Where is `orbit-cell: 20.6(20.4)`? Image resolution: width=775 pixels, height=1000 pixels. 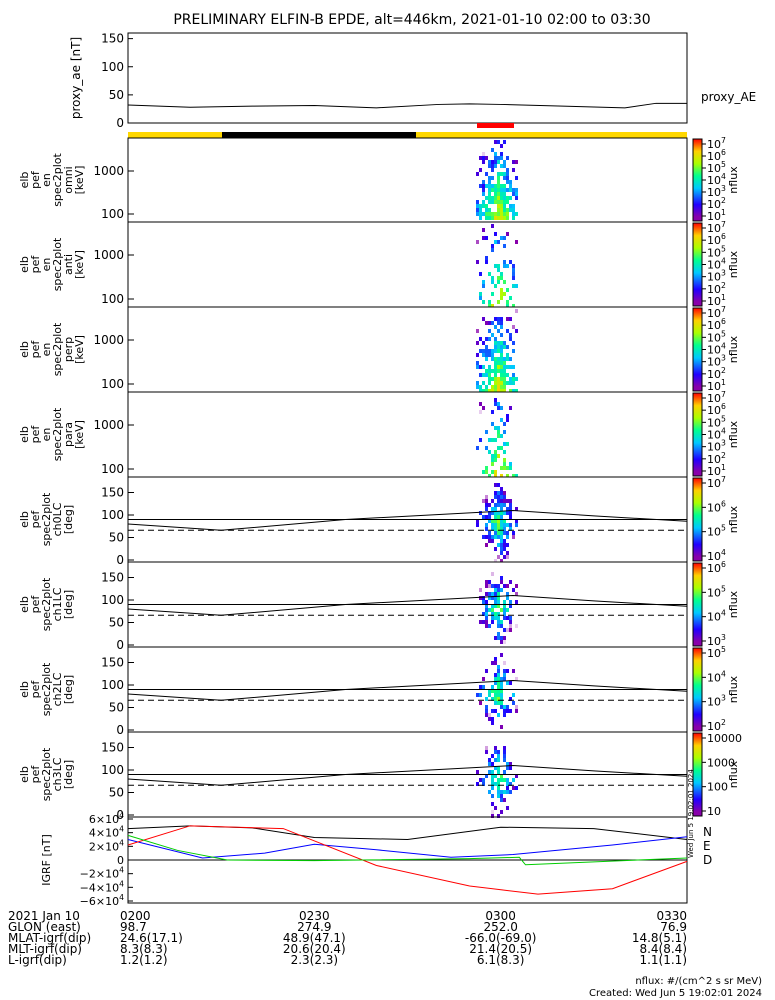 orbit-cell: 20.6(20.4) is located at coordinates (314, 949).